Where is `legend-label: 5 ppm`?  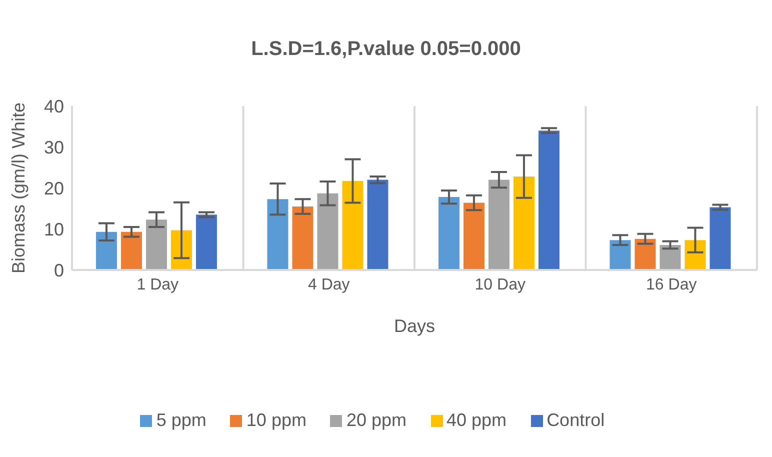 legend-label: 5 ppm is located at coordinates (181, 420).